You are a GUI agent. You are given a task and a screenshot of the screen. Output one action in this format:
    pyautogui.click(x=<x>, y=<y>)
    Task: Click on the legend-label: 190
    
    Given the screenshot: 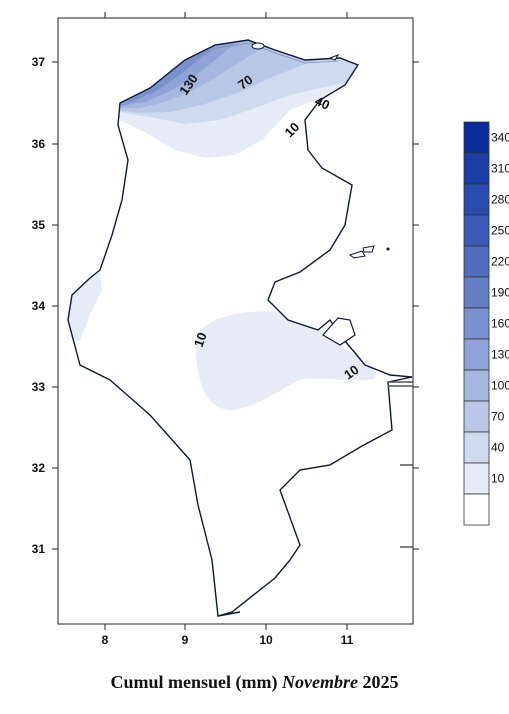 What is the action you would take?
    pyautogui.click(x=500, y=293)
    